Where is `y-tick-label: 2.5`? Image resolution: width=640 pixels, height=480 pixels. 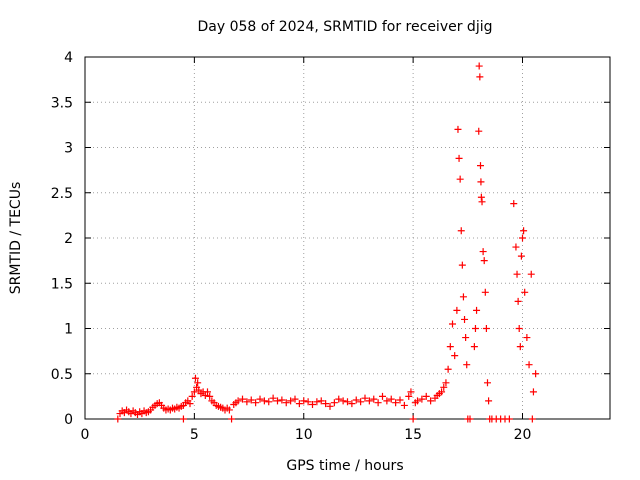
y-tick-label: 2.5 is located at coordinates (62, 194).